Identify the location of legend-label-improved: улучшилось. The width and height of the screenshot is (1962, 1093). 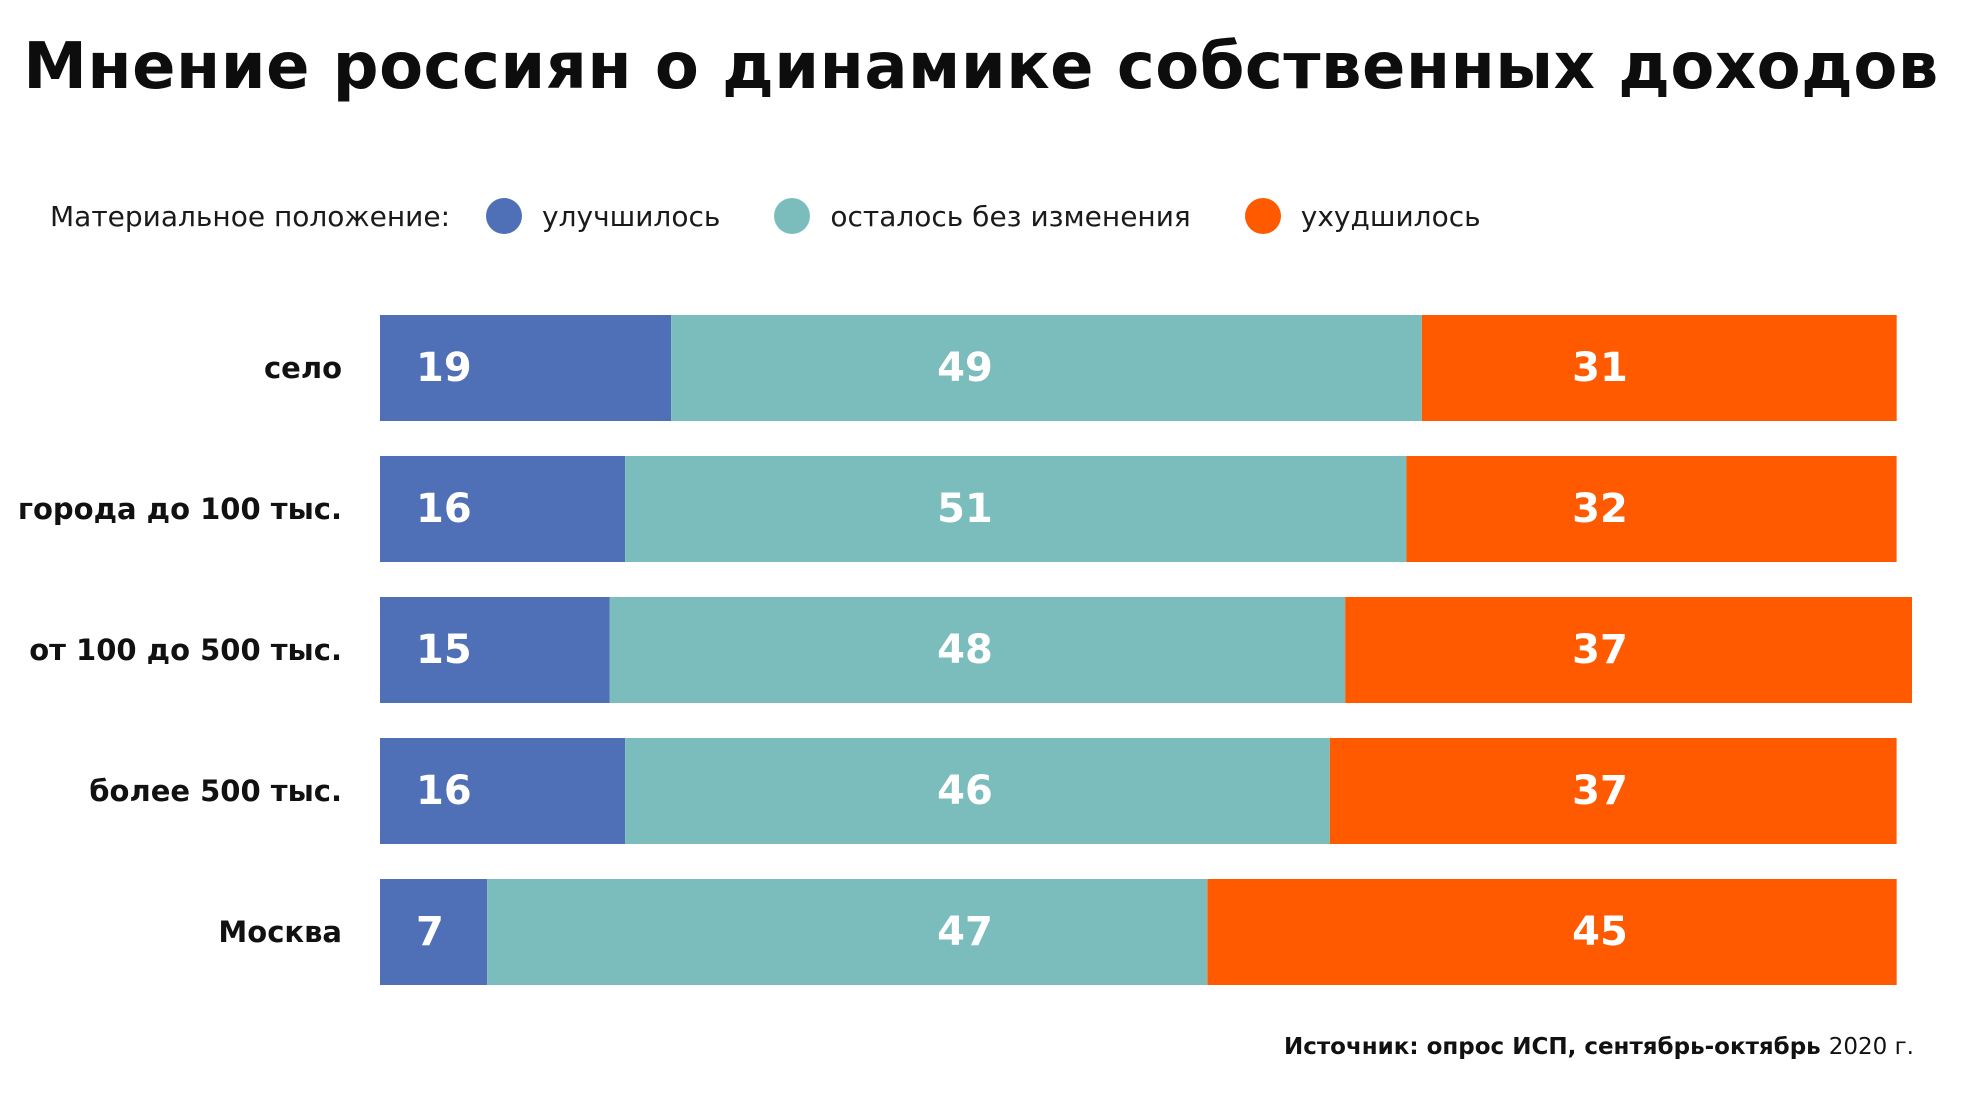
(631, 216).